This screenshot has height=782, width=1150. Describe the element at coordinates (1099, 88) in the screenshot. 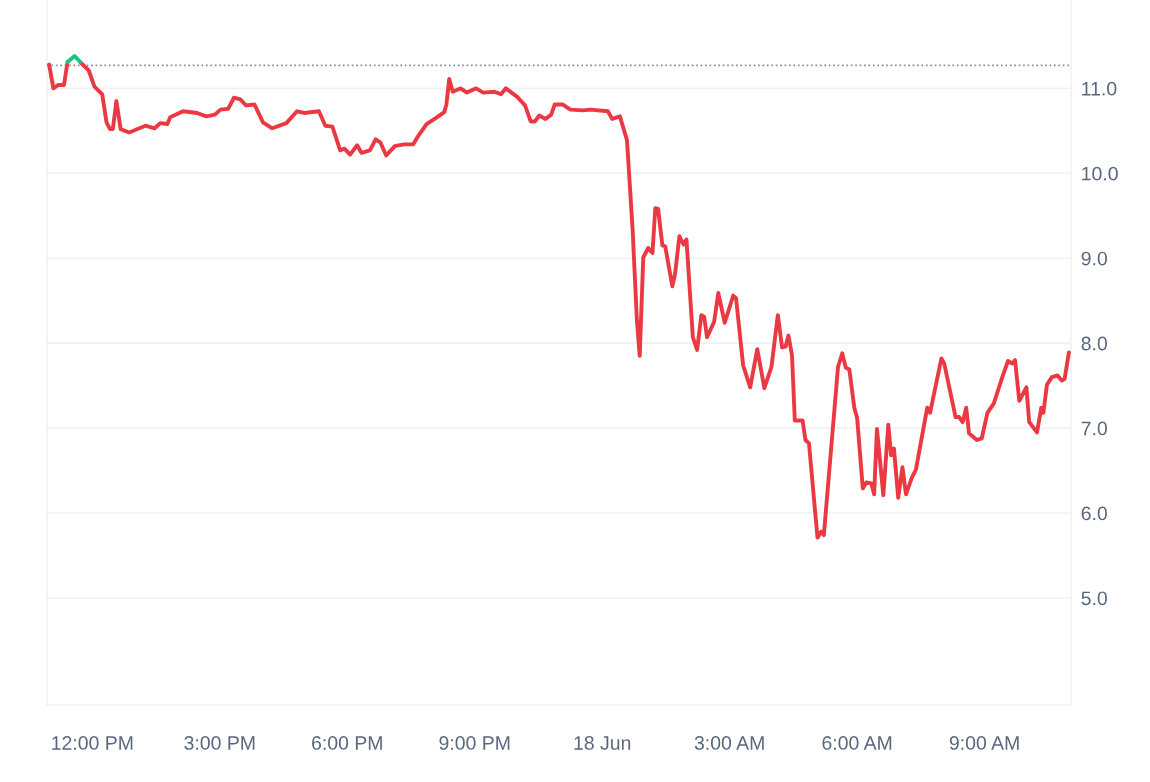

I see `y-tick-label: 11.0` at that location.